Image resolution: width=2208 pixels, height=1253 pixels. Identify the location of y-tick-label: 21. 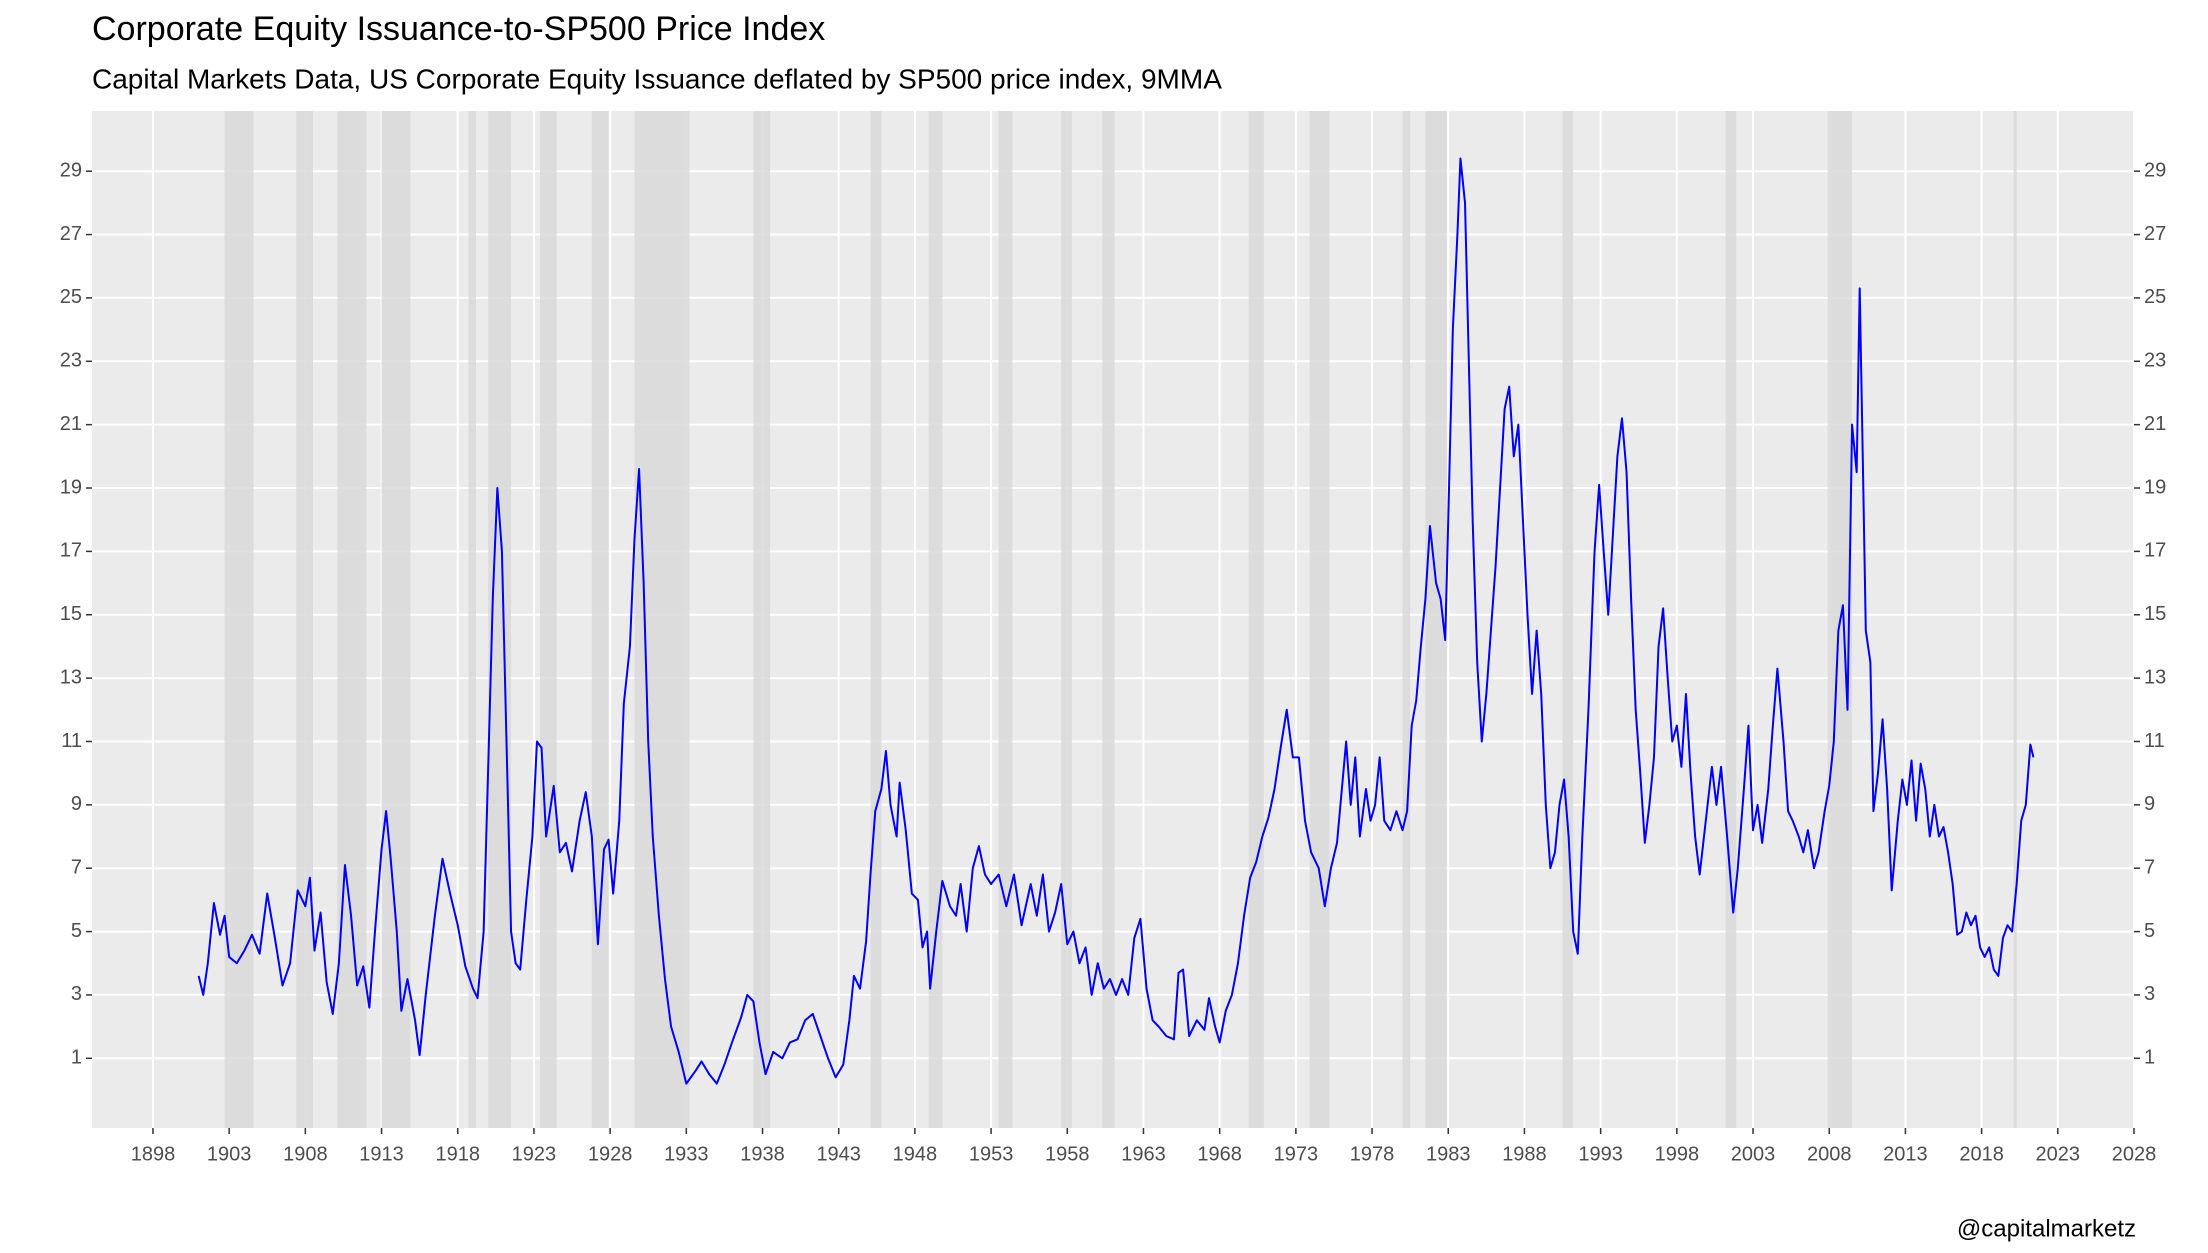
(71, 424).